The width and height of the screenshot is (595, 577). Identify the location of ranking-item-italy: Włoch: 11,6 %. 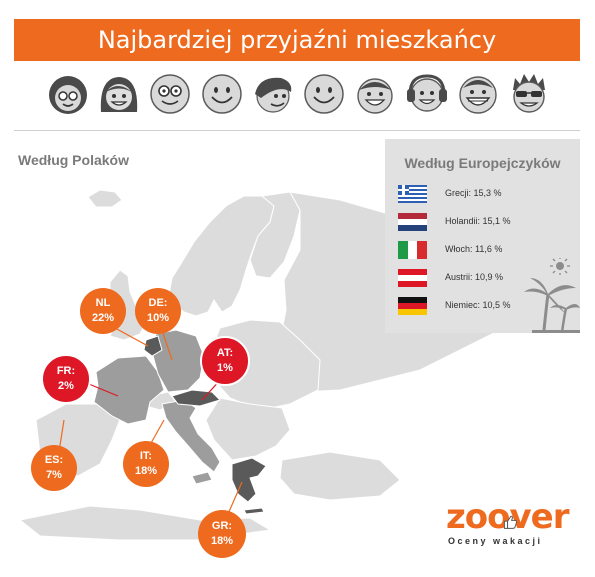
(483, 250).